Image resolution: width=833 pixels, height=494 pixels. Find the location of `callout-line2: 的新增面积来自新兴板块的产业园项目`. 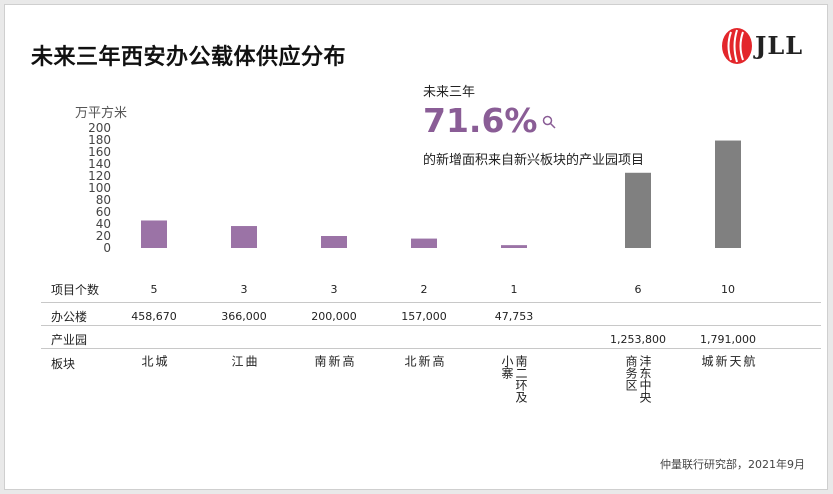

callout-line2: 的新增面积来自新兴板块的产业园项目 is located at coordinates (534, 160).